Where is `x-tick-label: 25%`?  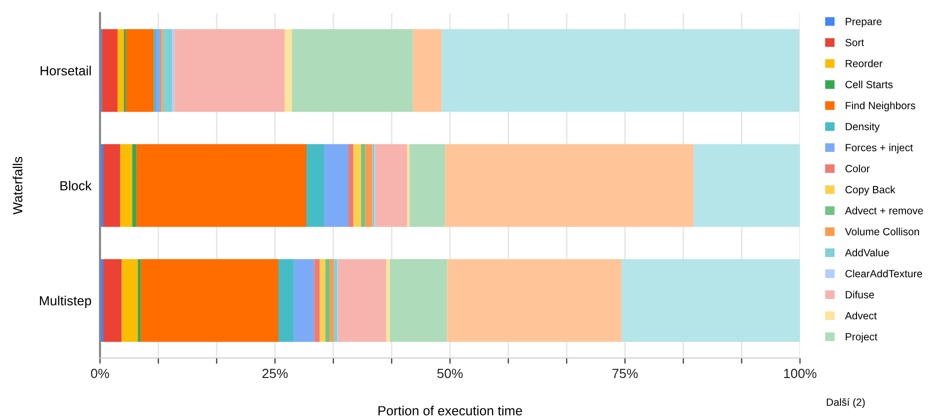
x-tick-label: 25% is located at coordinates (275, 373).